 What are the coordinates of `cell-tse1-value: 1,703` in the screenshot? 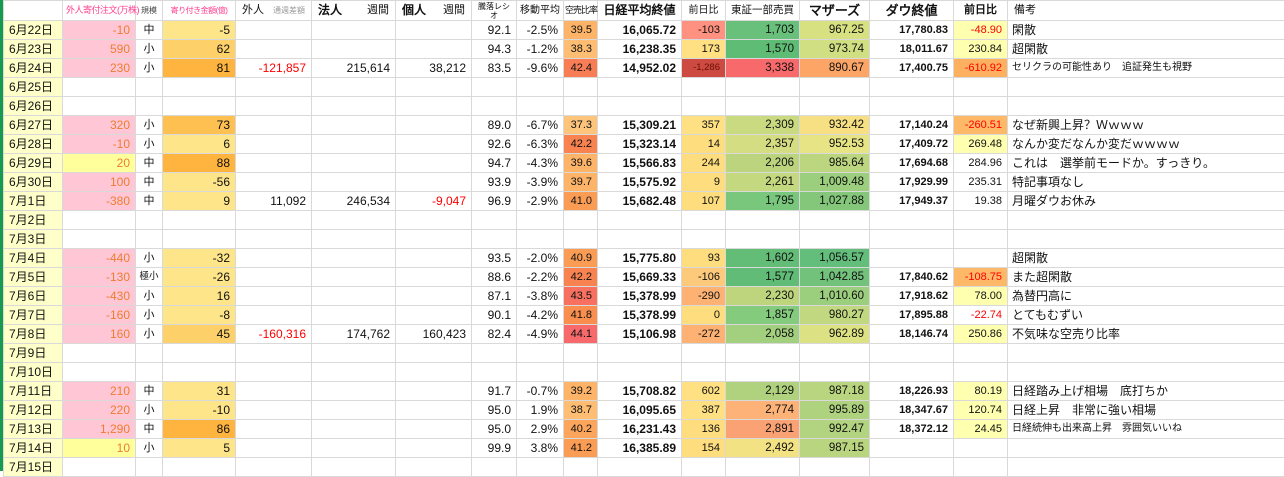 It's located at (763, 30).